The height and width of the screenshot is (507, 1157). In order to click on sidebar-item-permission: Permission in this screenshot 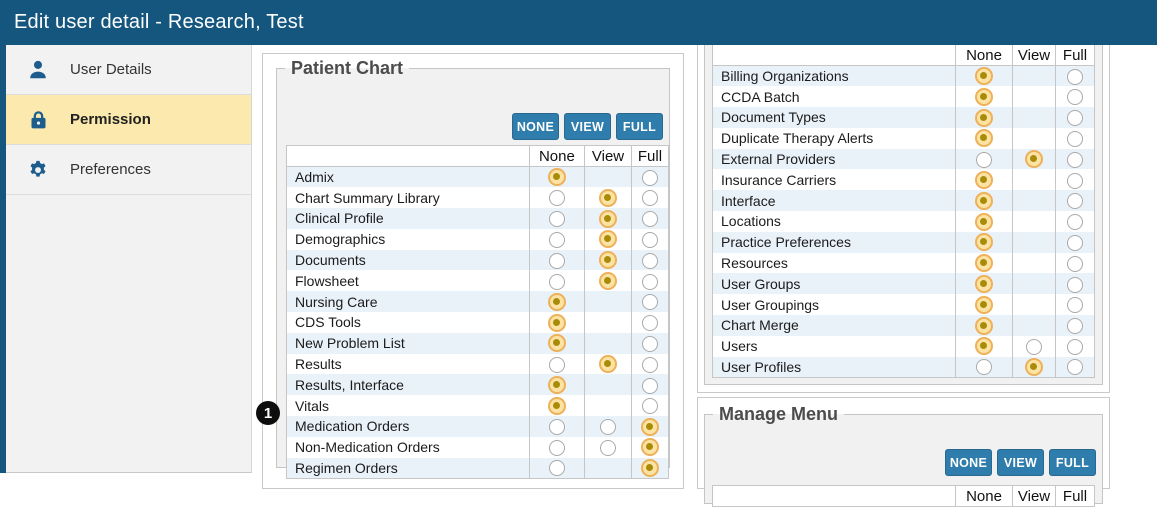, I will do `click(128, 120)`.